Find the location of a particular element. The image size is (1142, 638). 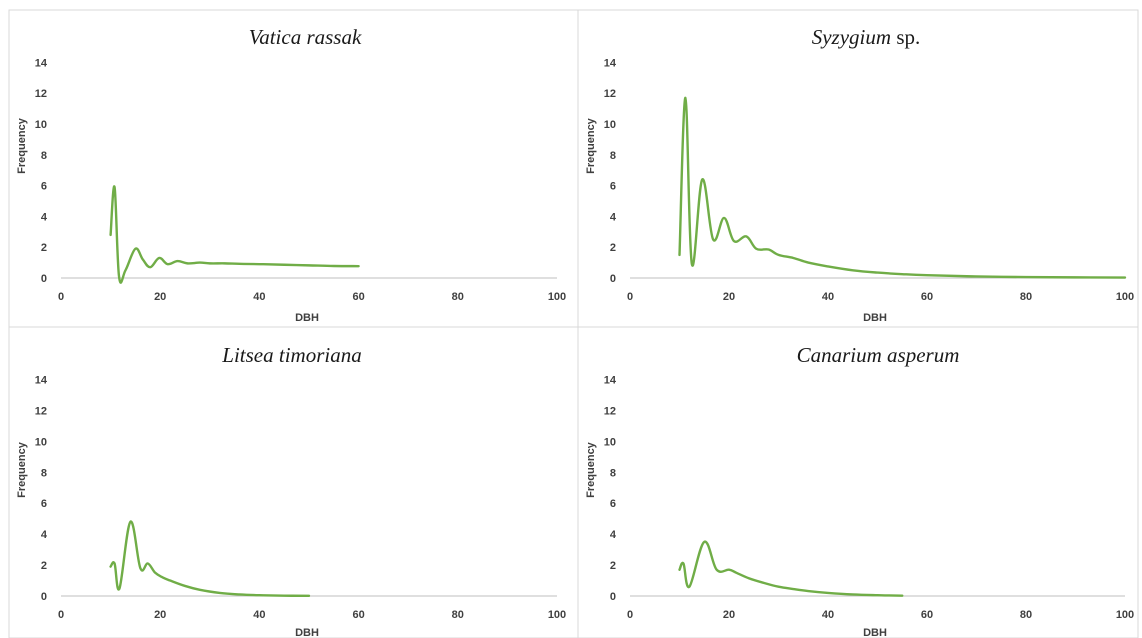

chart-title: Syzygium sp. is located at coordinates (866, 37).